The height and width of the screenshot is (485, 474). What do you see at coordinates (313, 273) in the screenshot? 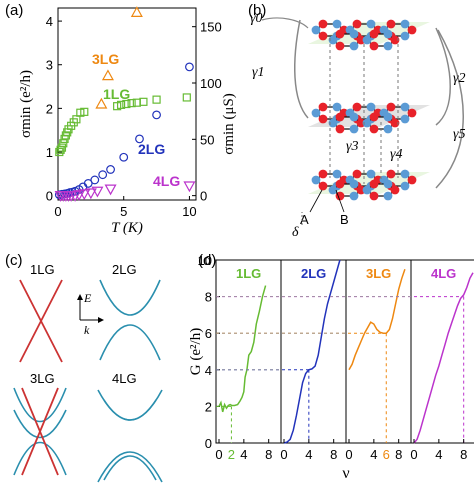
I see `series-label-2lg: 2LG` at bounding box center [313, 273].